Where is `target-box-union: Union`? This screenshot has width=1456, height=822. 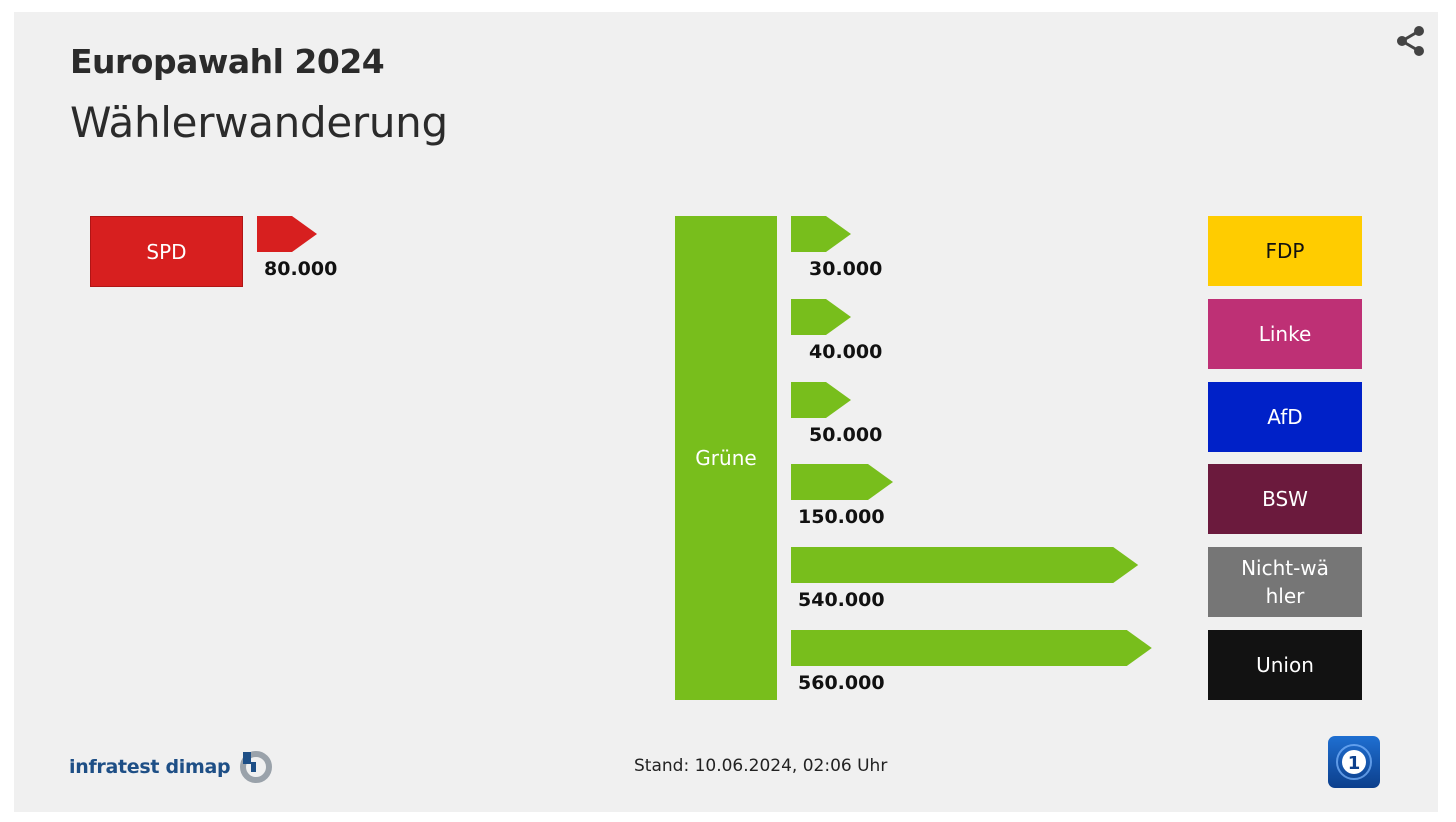 target-box-union: Union is located at coordinates (1285, 665).